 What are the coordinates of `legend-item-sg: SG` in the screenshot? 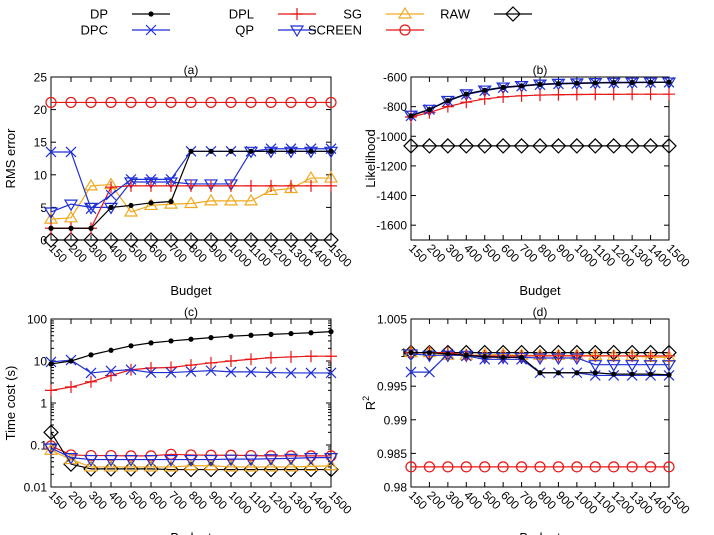 It's located at (383, 14).